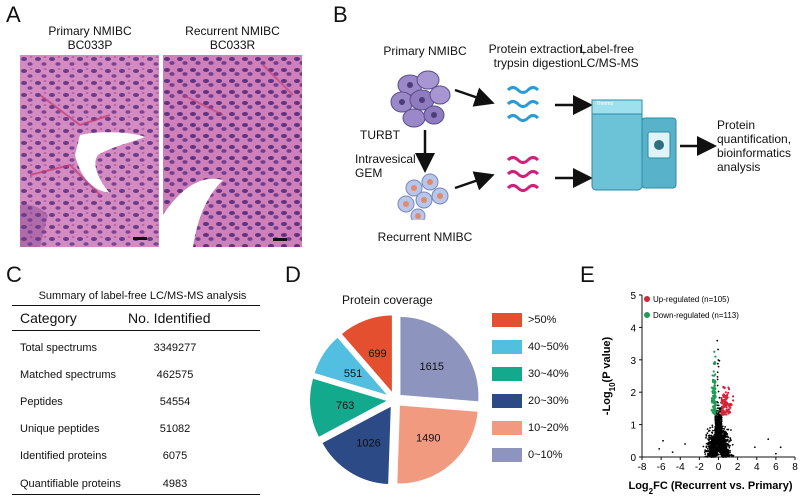 The image size is (809, 501). What do you see at coordinates (754, 139) in the screenshot?
I see `quant-line2: quantification,` at bounding box center [754, 139].